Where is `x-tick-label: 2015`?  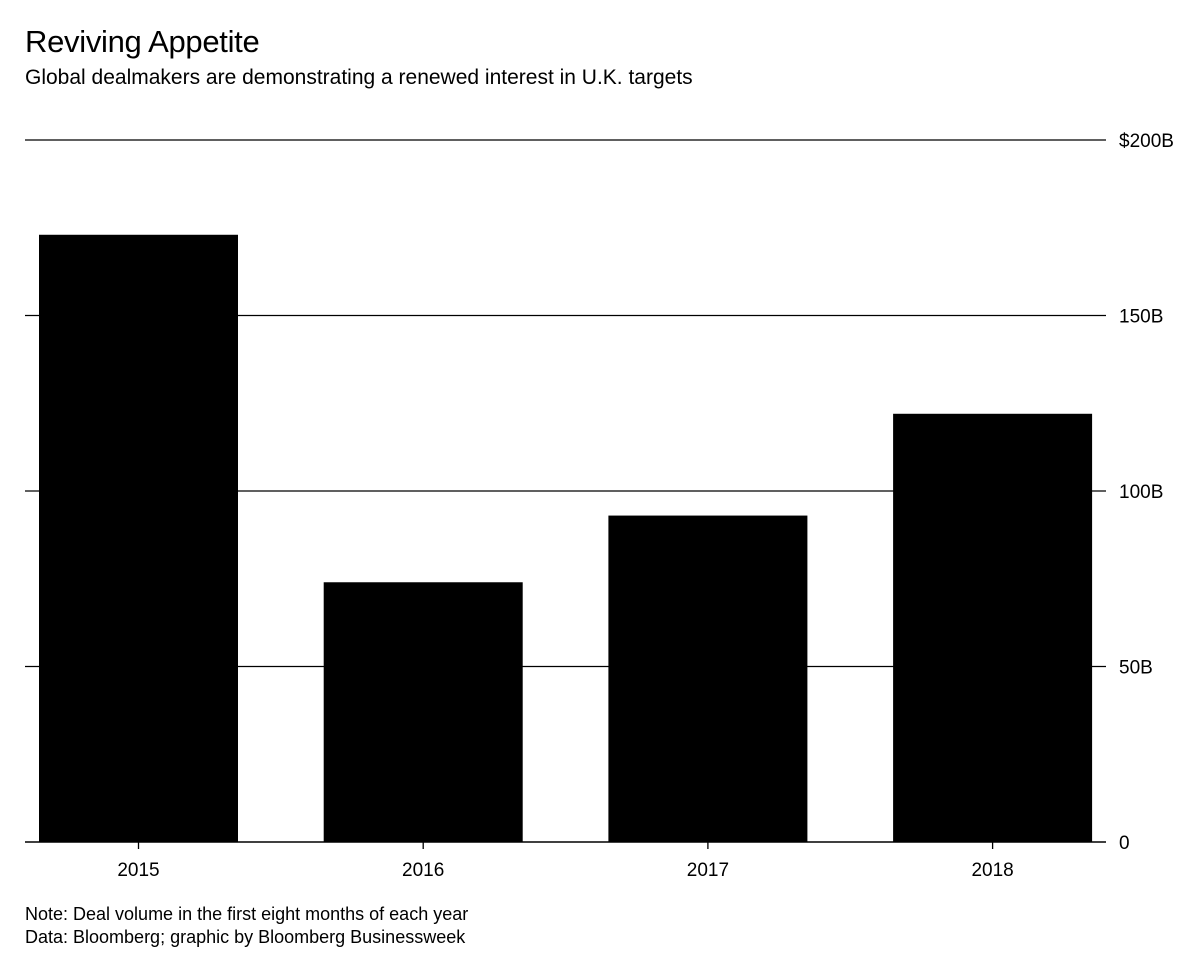
x-tick-label: 2015 is located at coordinates (138, 870).